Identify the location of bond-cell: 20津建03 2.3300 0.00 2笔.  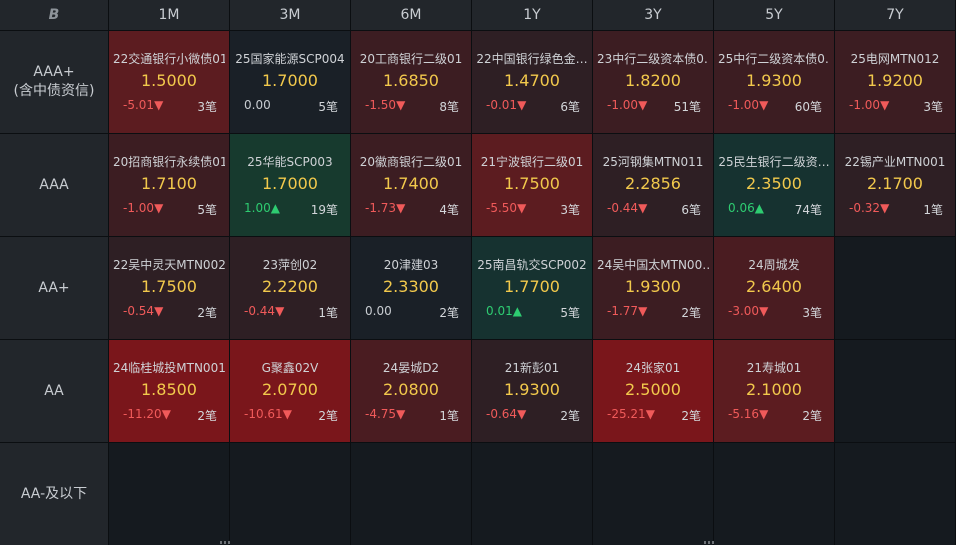
(411, 288).